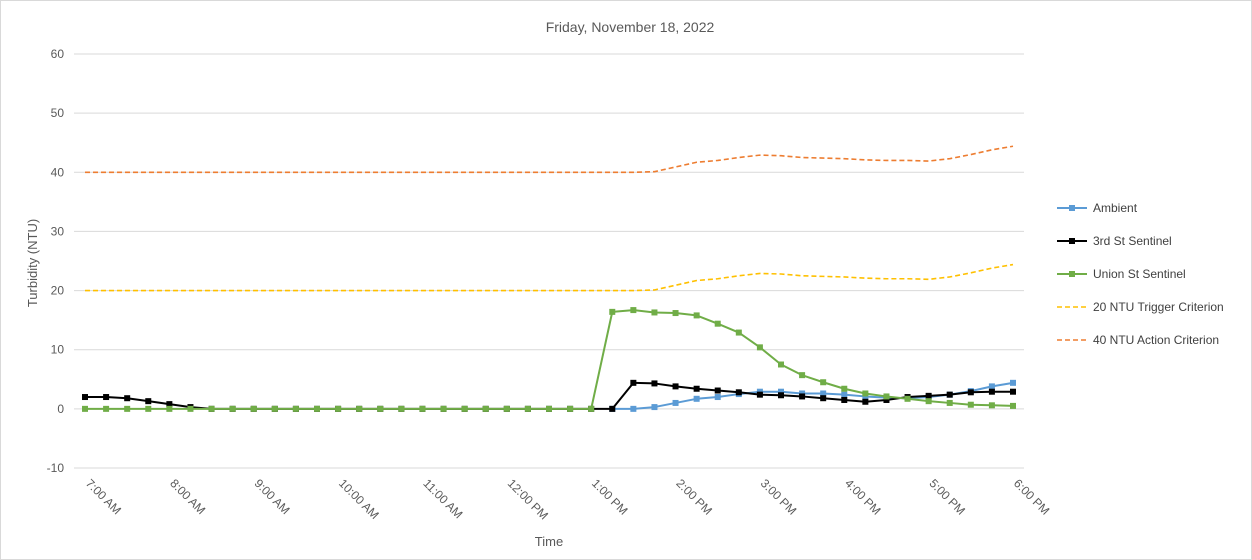  I want to click on x-axis-title: Time, so click(549, 541).